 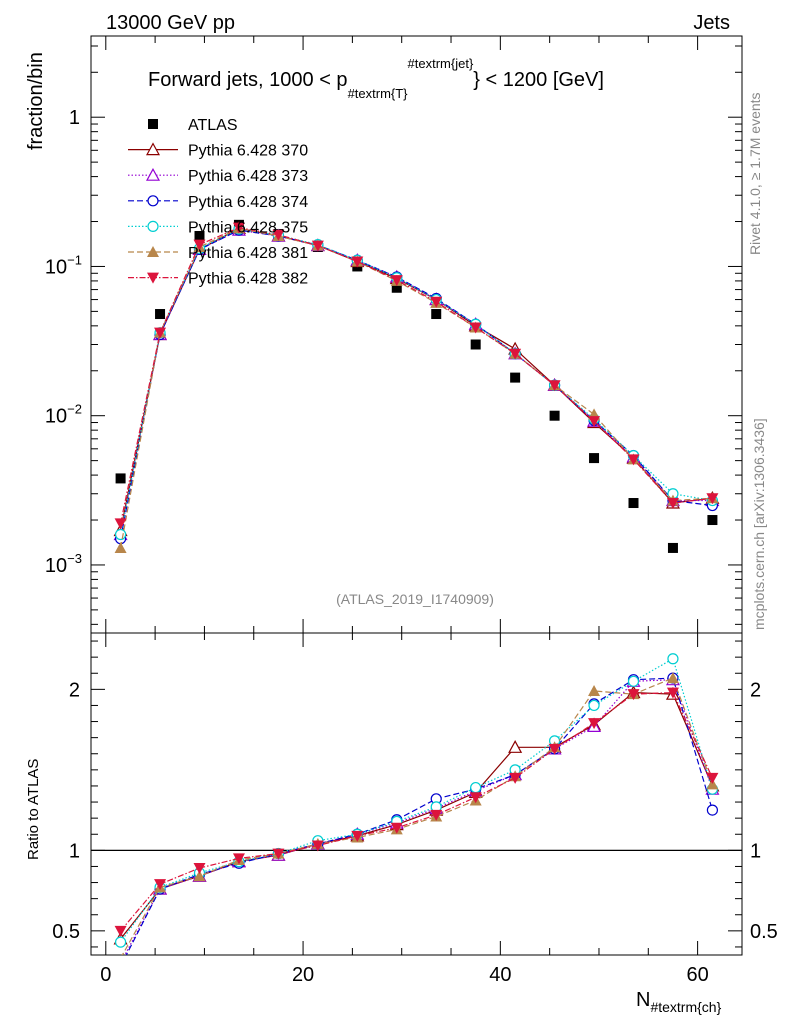 I want to click on header-right: Jets, so click(x=711, y=23).